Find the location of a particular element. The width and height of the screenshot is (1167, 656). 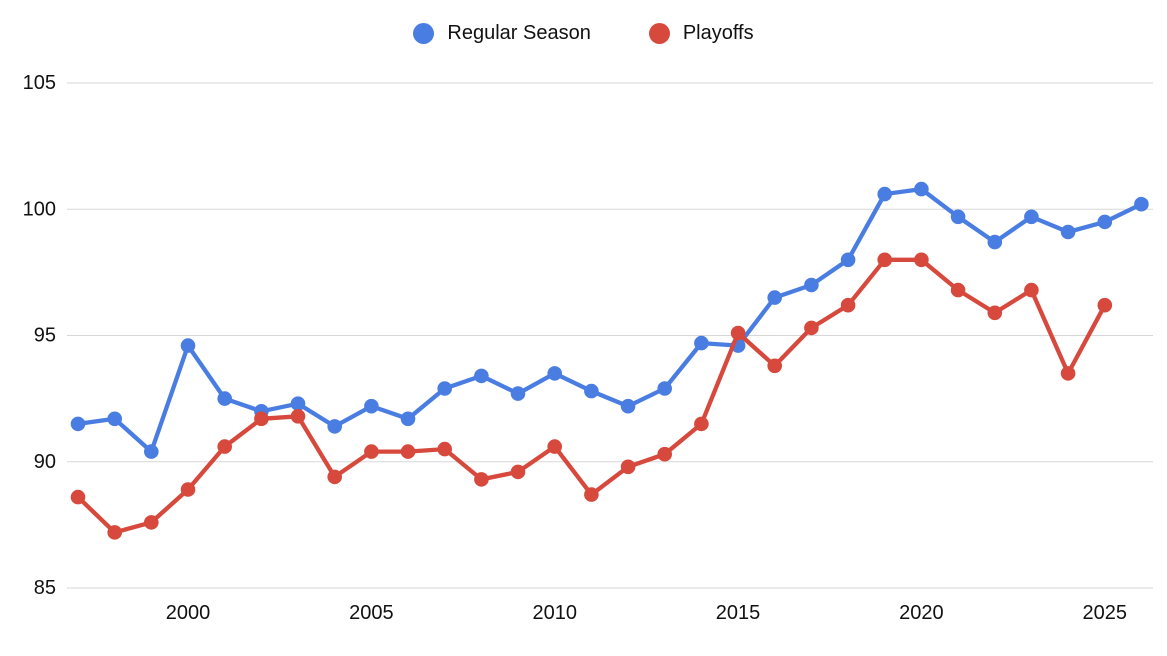

y-tick-label: 95 is located at coordinates (45, 336).